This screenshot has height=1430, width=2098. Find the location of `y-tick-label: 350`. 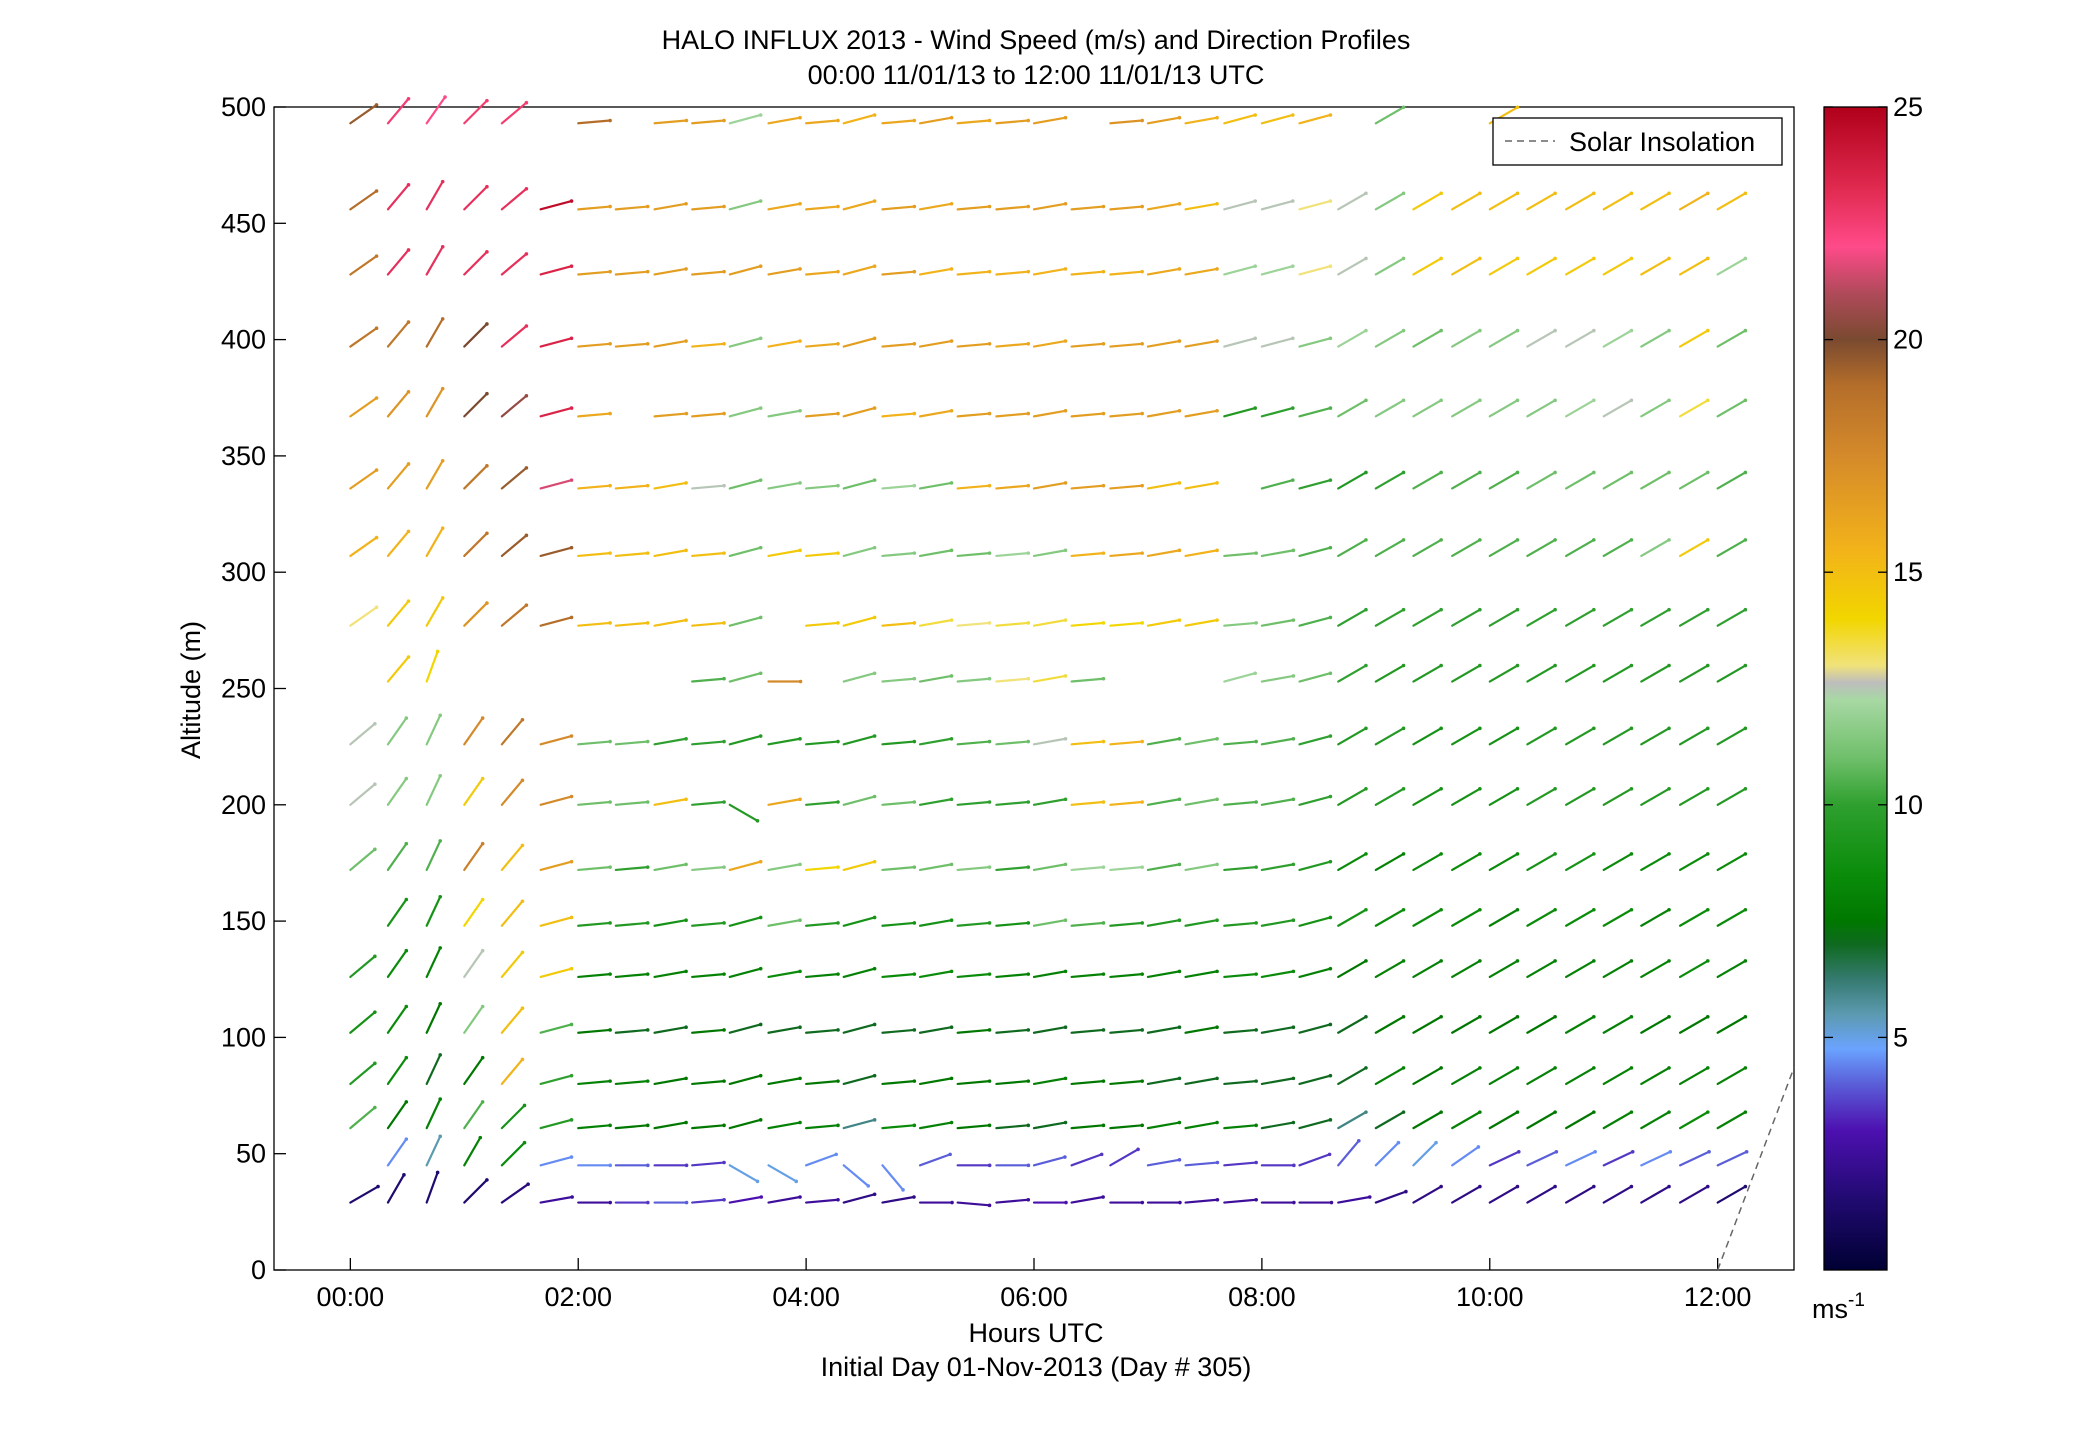

y-tick-label: 350 is located at coordinates (243, 456).